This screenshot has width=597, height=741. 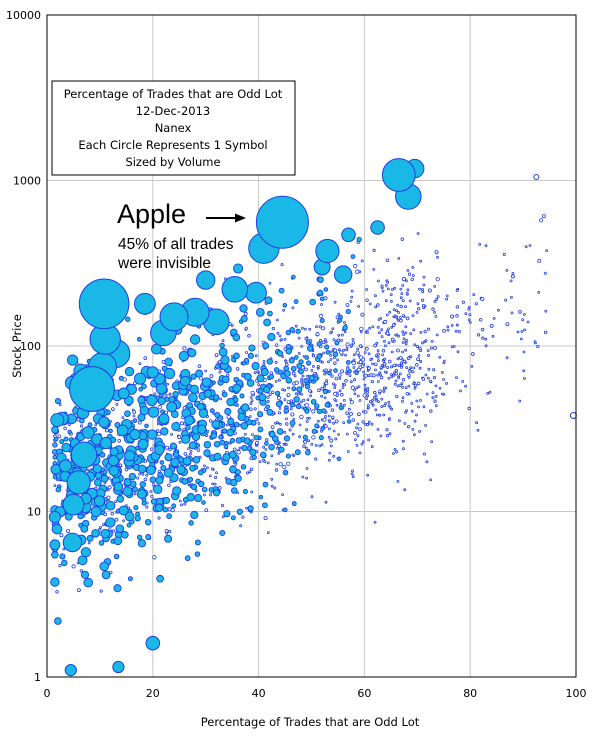 I want to click on y-tick-label-0: 1, so click(x=37, y=677).